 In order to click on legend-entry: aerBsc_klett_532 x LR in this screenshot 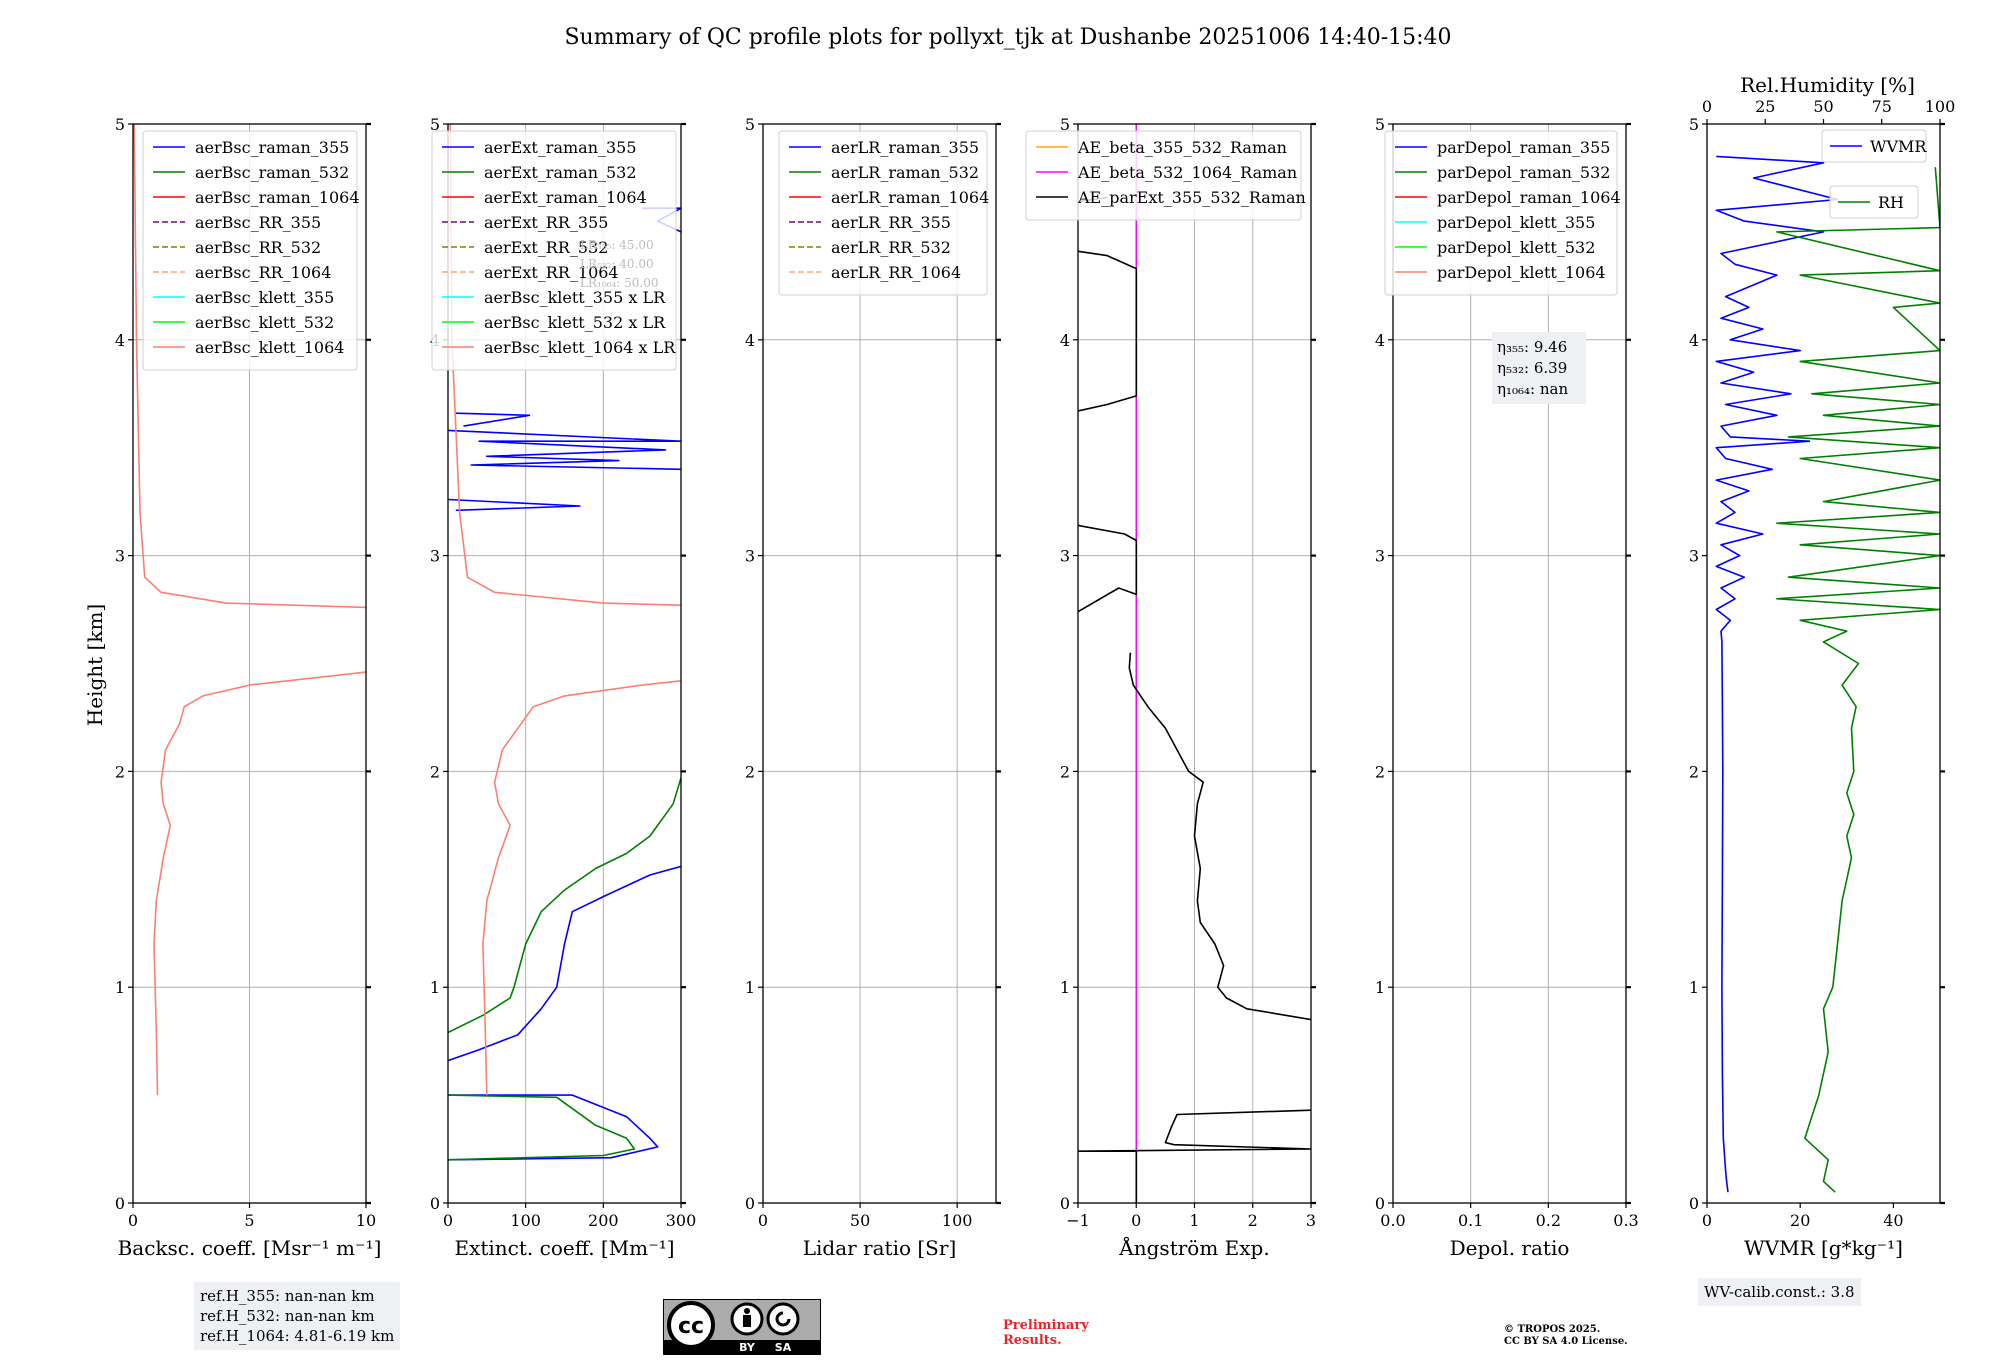, I will do `click(575, 322)`.